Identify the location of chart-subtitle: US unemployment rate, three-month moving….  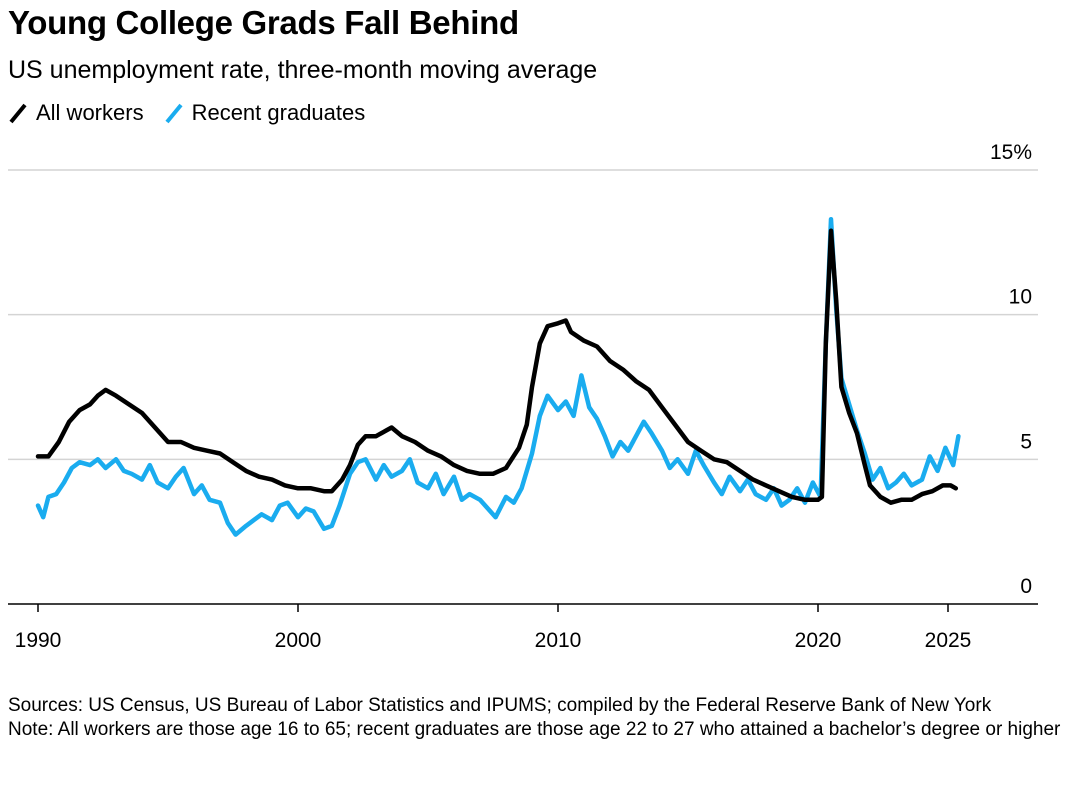
(303, 70).